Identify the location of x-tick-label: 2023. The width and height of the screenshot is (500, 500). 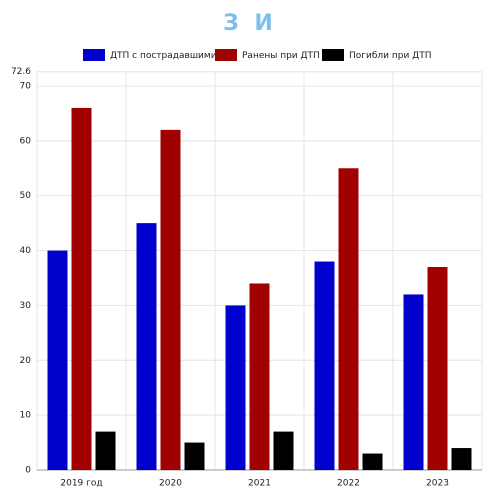
(437, 484).